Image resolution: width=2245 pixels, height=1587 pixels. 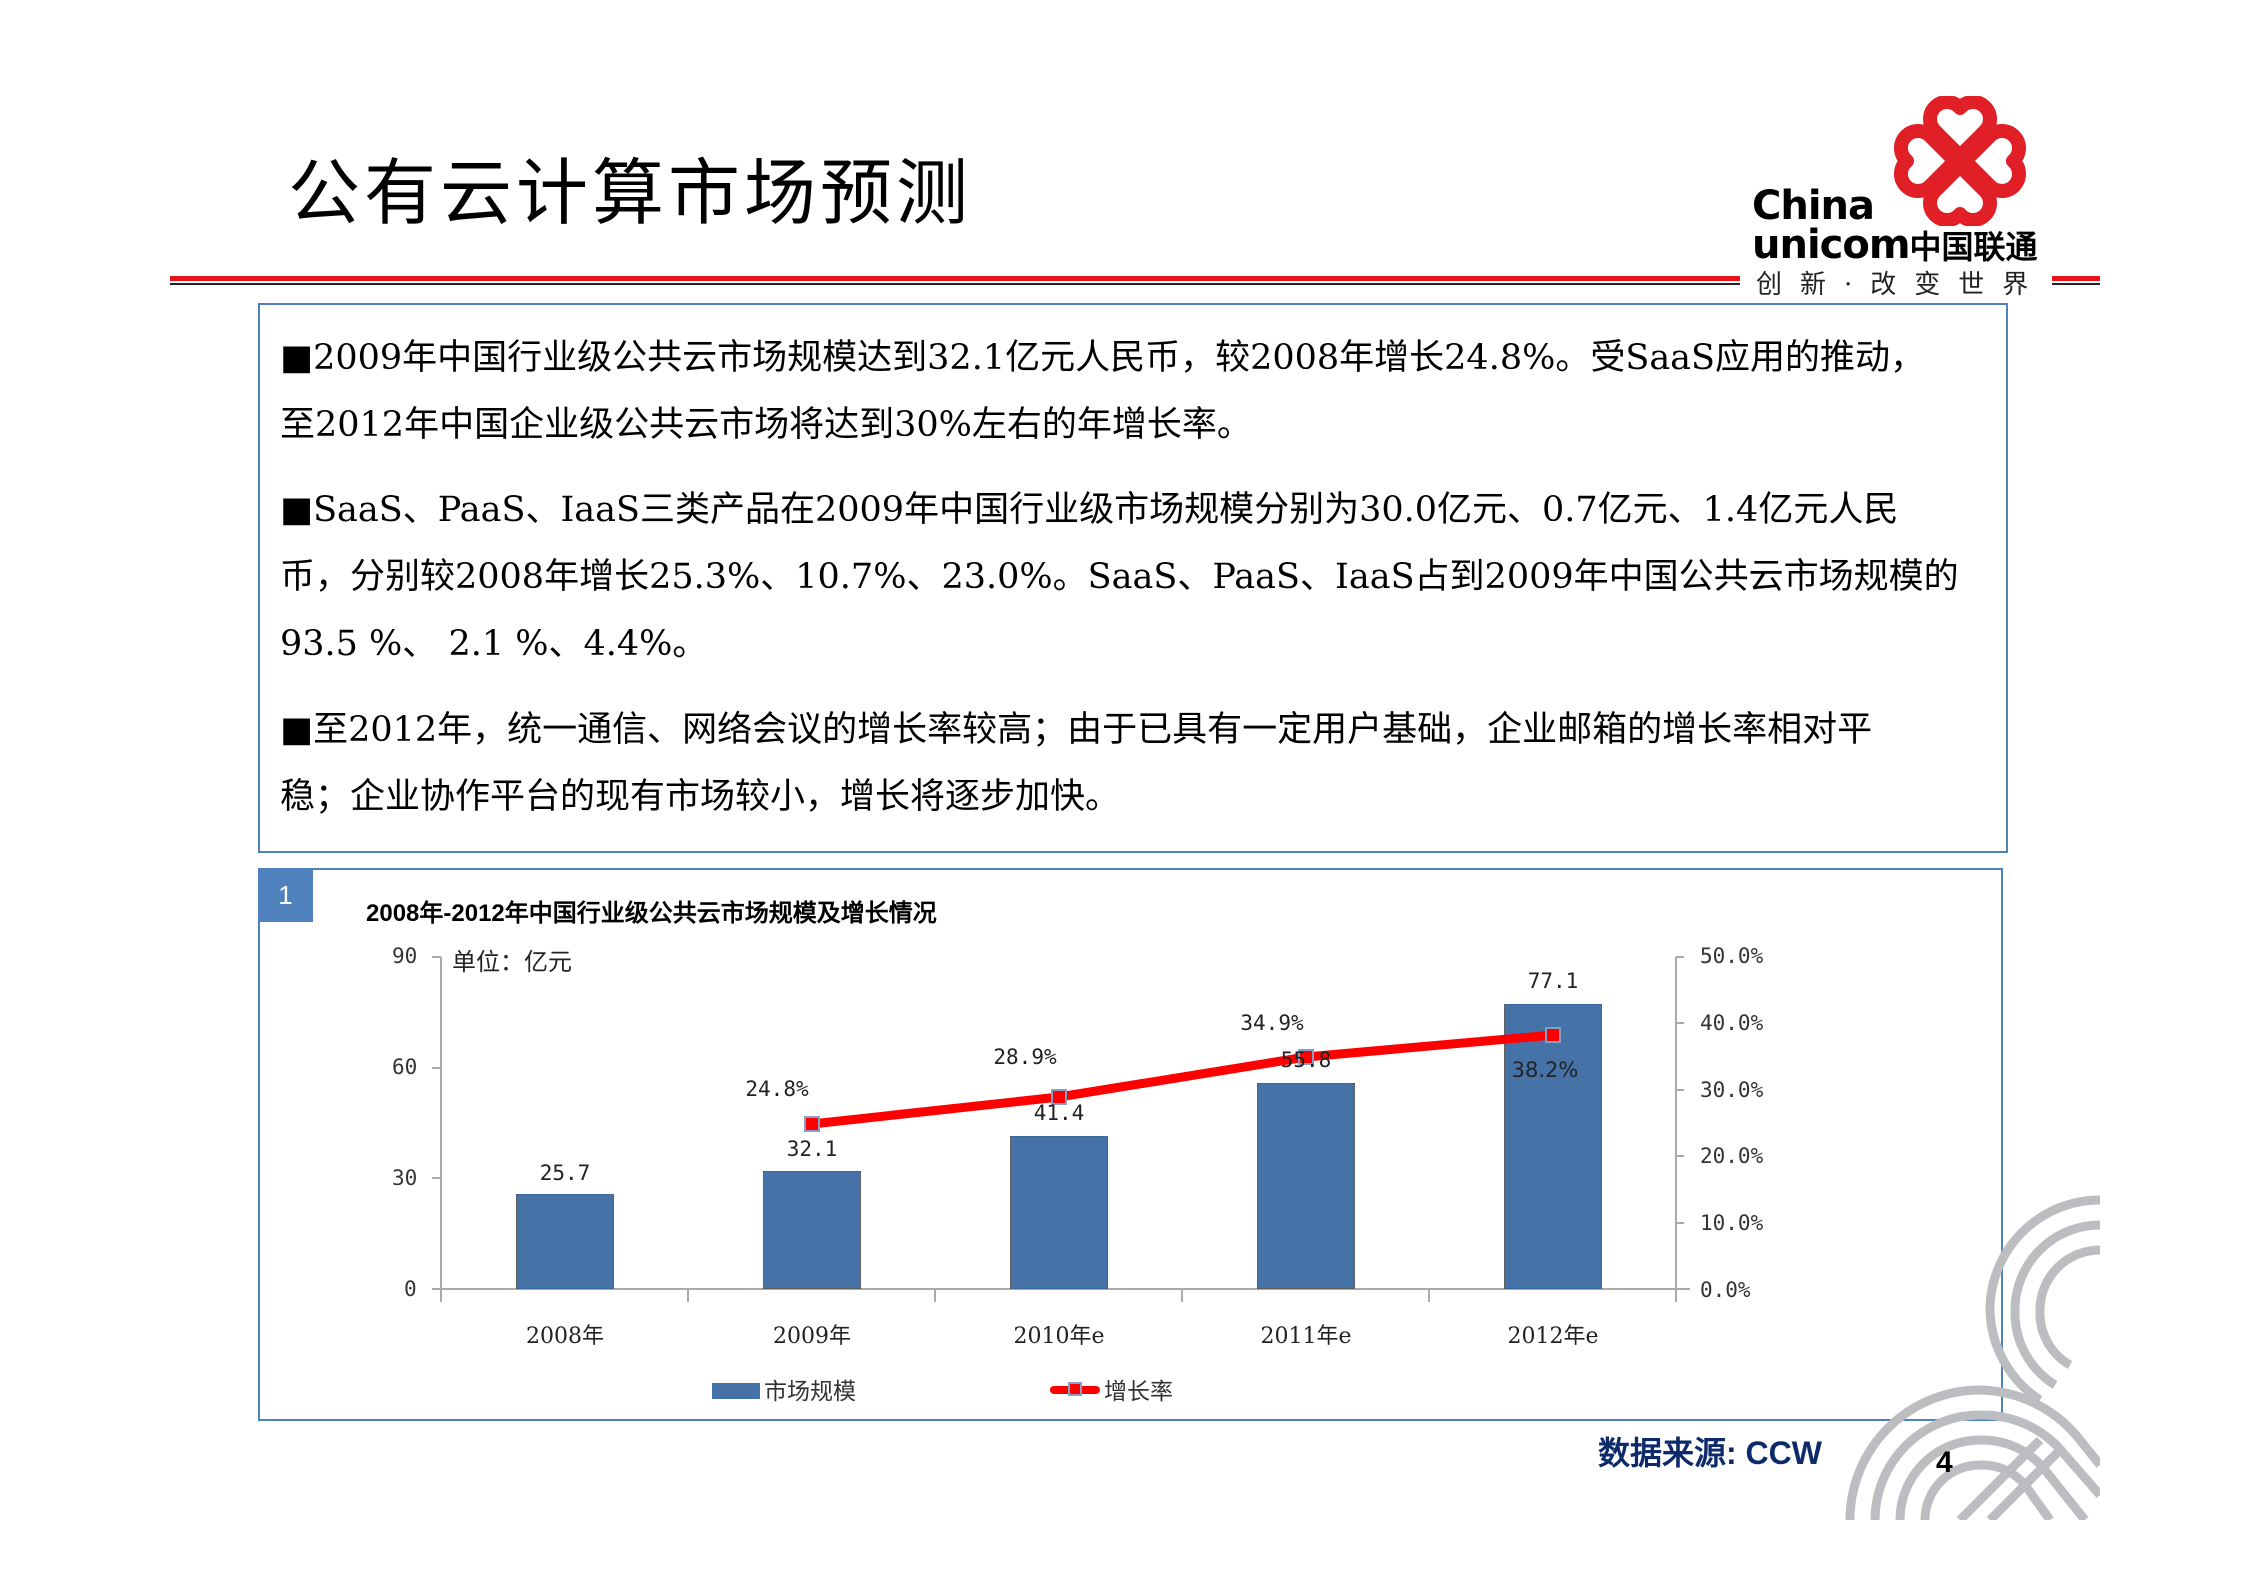 I want to click on legend-line-label: 增长率, so click(x=1138, y=1392).